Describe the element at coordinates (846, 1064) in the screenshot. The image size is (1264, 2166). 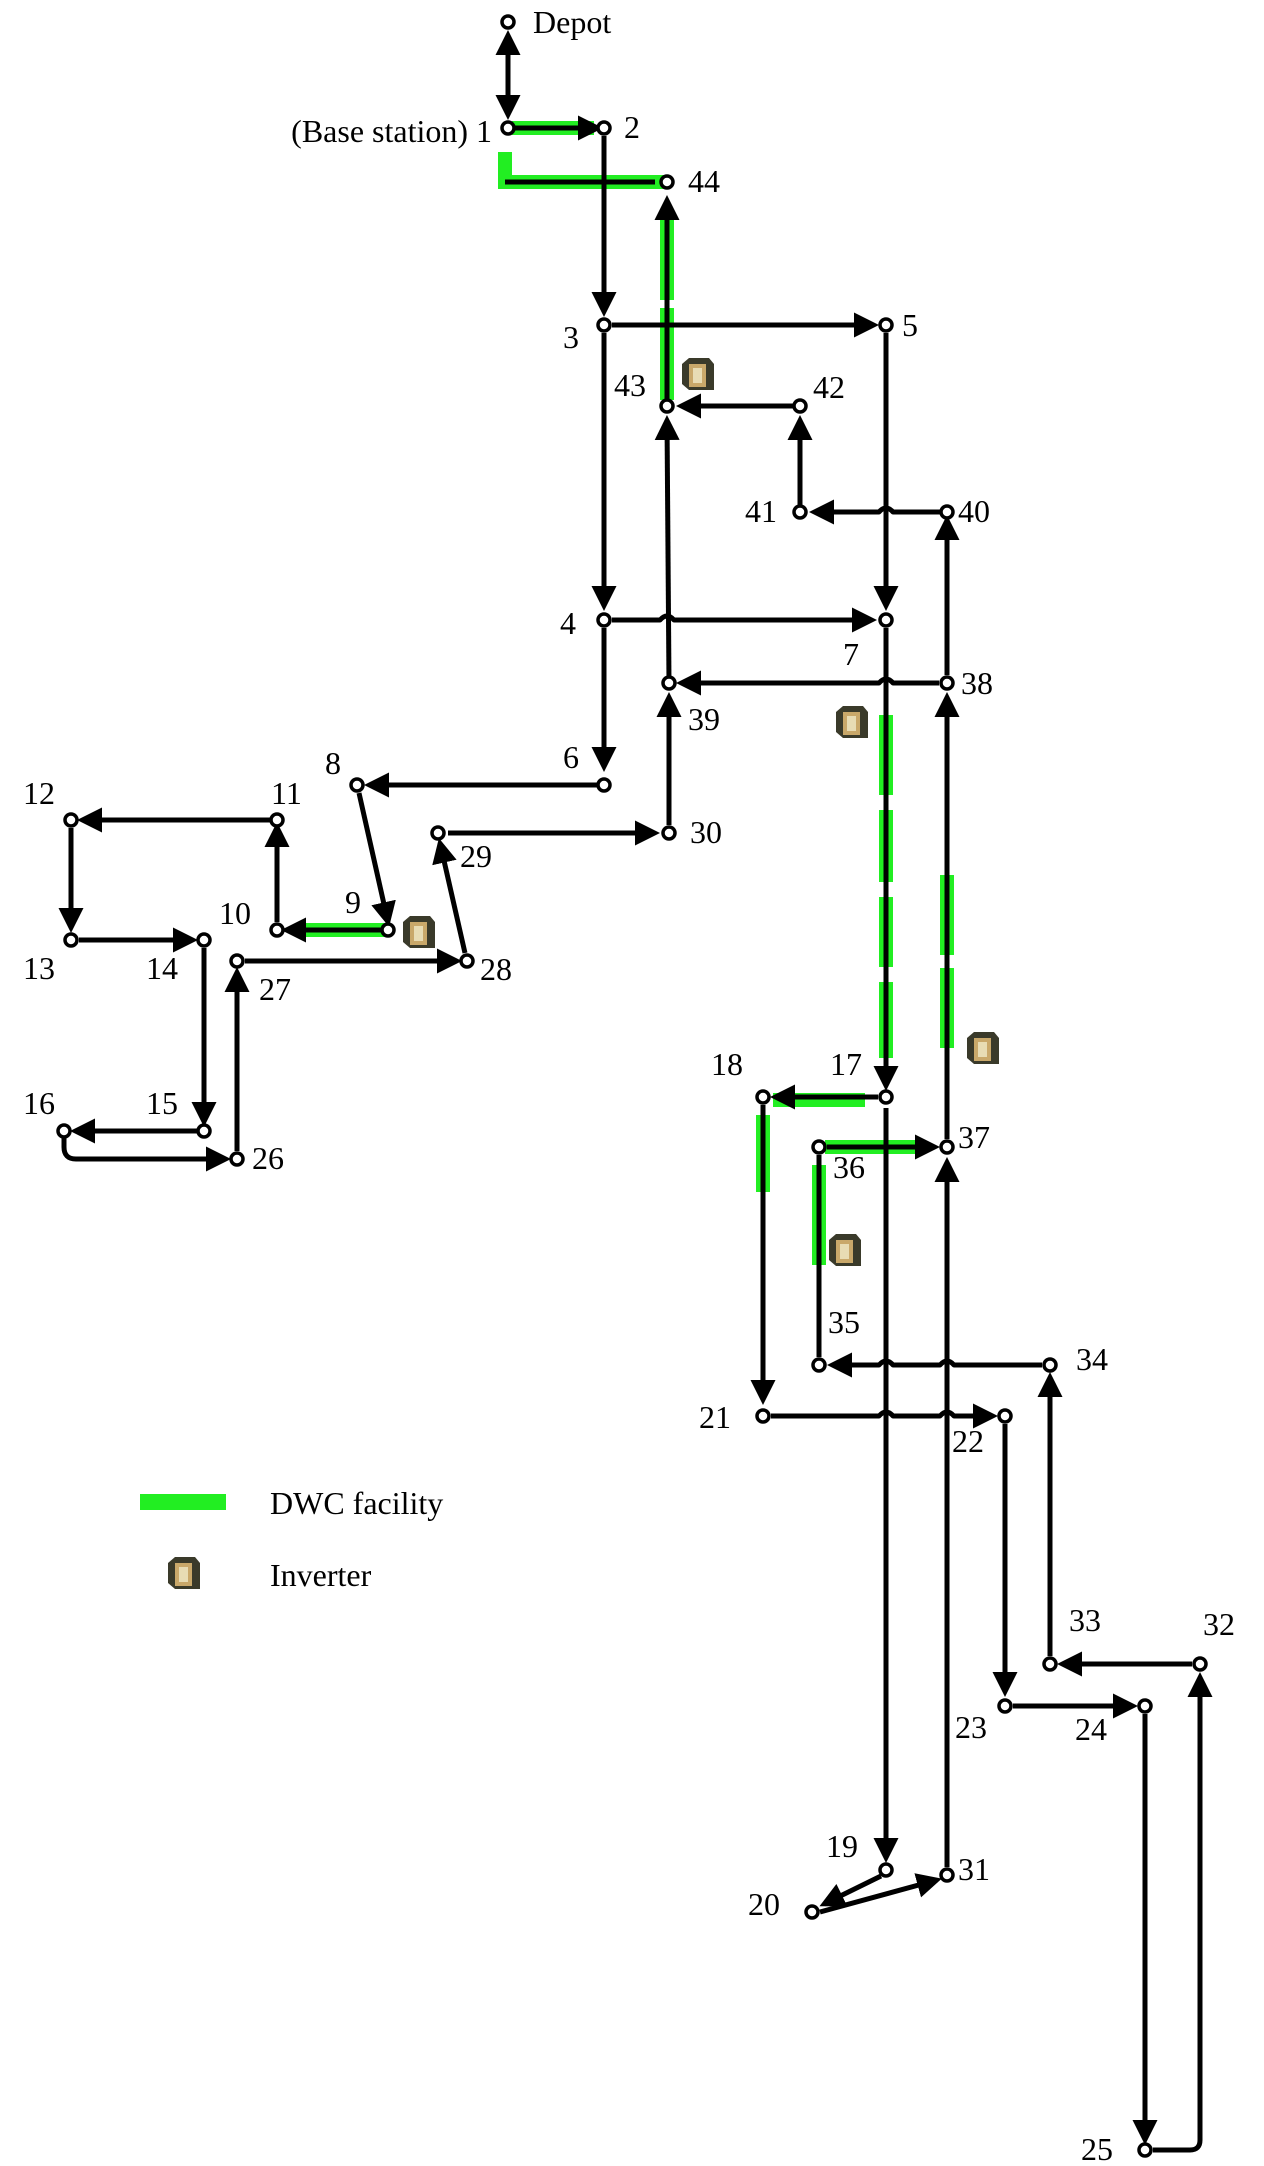
I see `label-17: 17` at that location.